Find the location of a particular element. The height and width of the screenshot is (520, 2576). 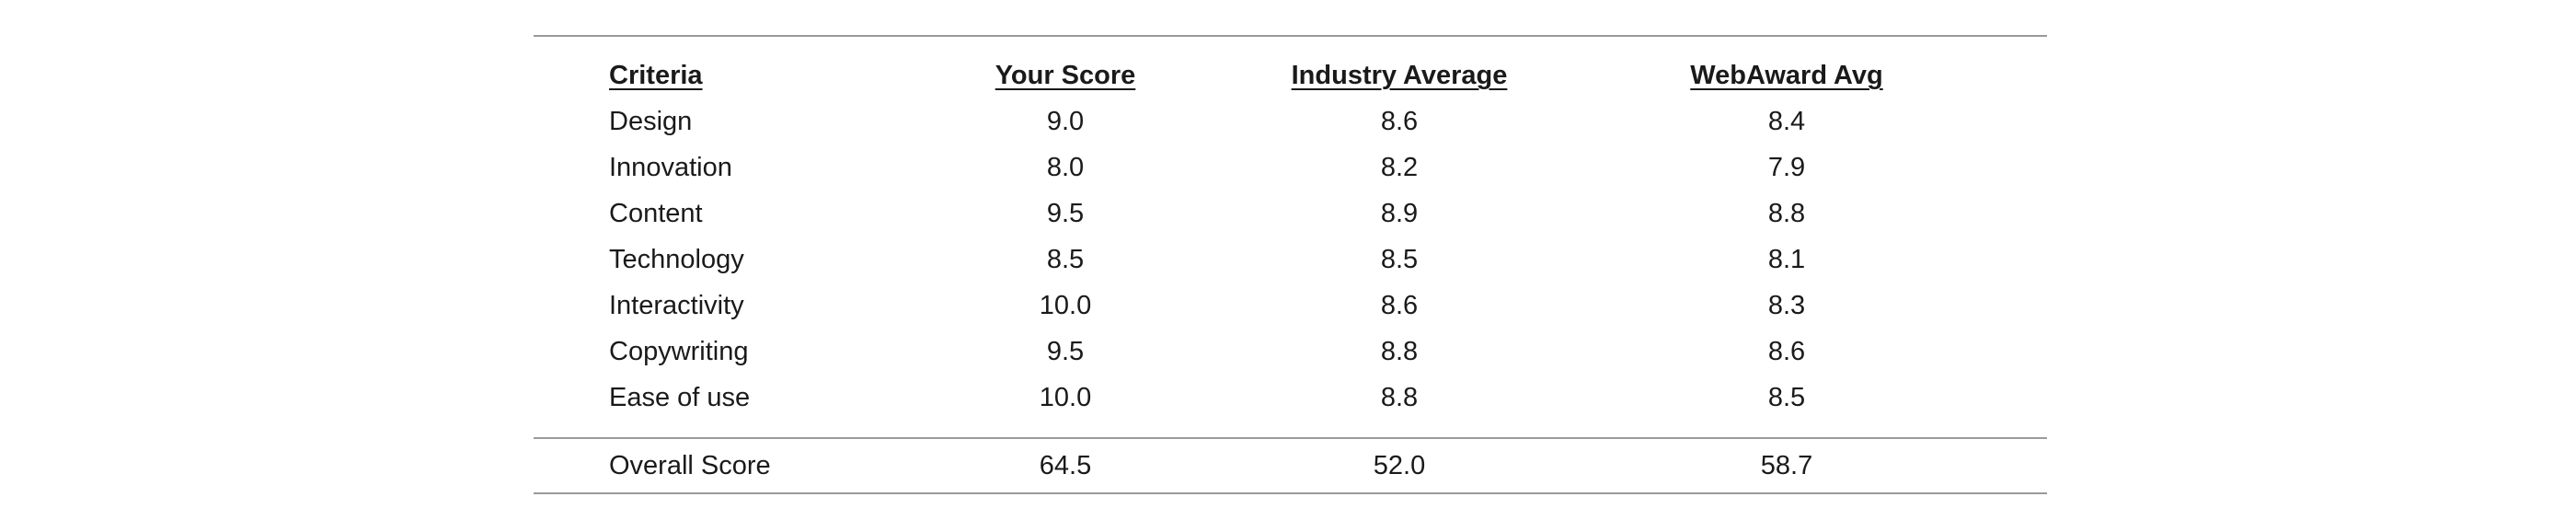

criteria-cell: Design is located at coordinates (651, 121).